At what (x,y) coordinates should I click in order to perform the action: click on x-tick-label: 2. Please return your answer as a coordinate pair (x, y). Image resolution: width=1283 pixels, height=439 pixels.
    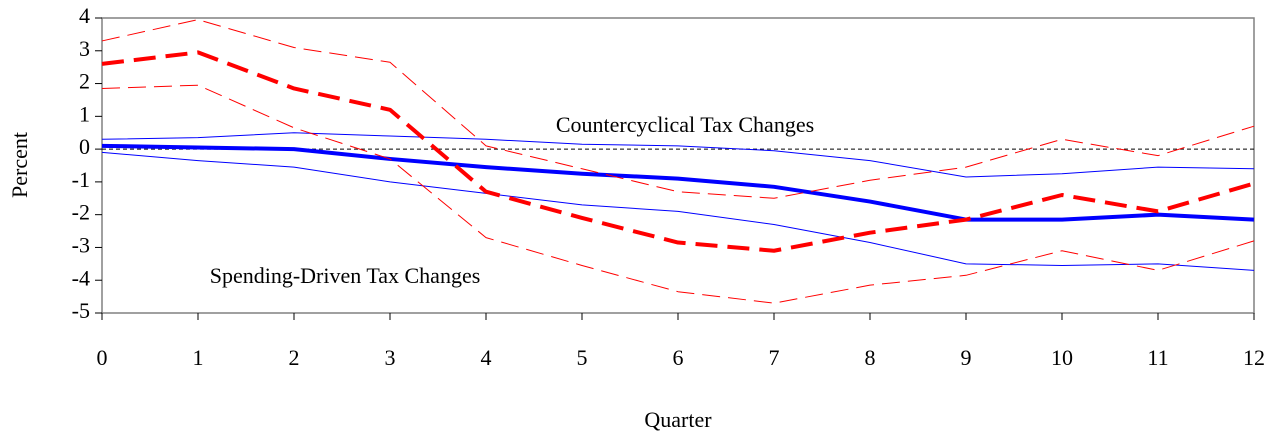
    Looking at the image, I should click on (294, 357).